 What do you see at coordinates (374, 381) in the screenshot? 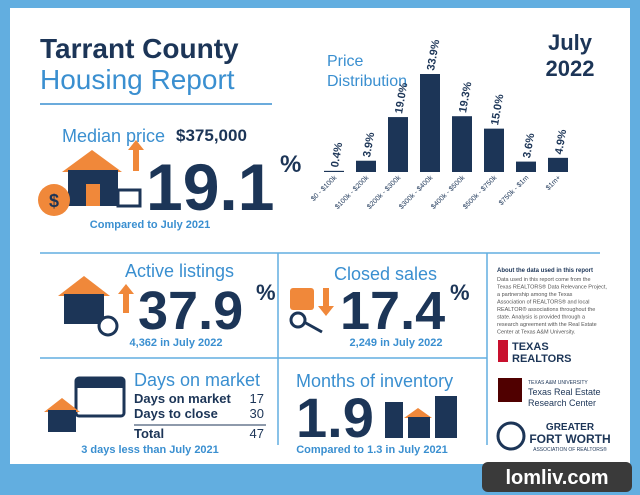
I see `stat-label: Months of inventory` at bounding box center [374, 381].